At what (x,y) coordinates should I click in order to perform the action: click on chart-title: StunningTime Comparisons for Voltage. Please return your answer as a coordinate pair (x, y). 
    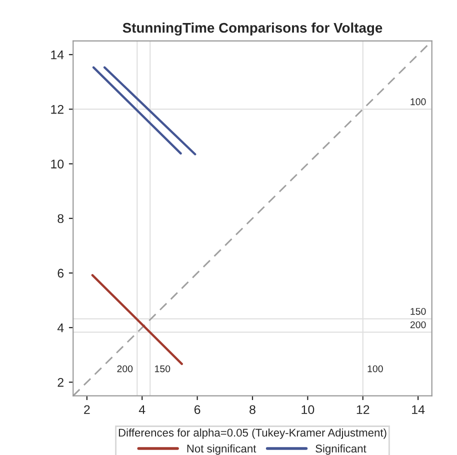
    Looking at the image, I should click on (252, 29).